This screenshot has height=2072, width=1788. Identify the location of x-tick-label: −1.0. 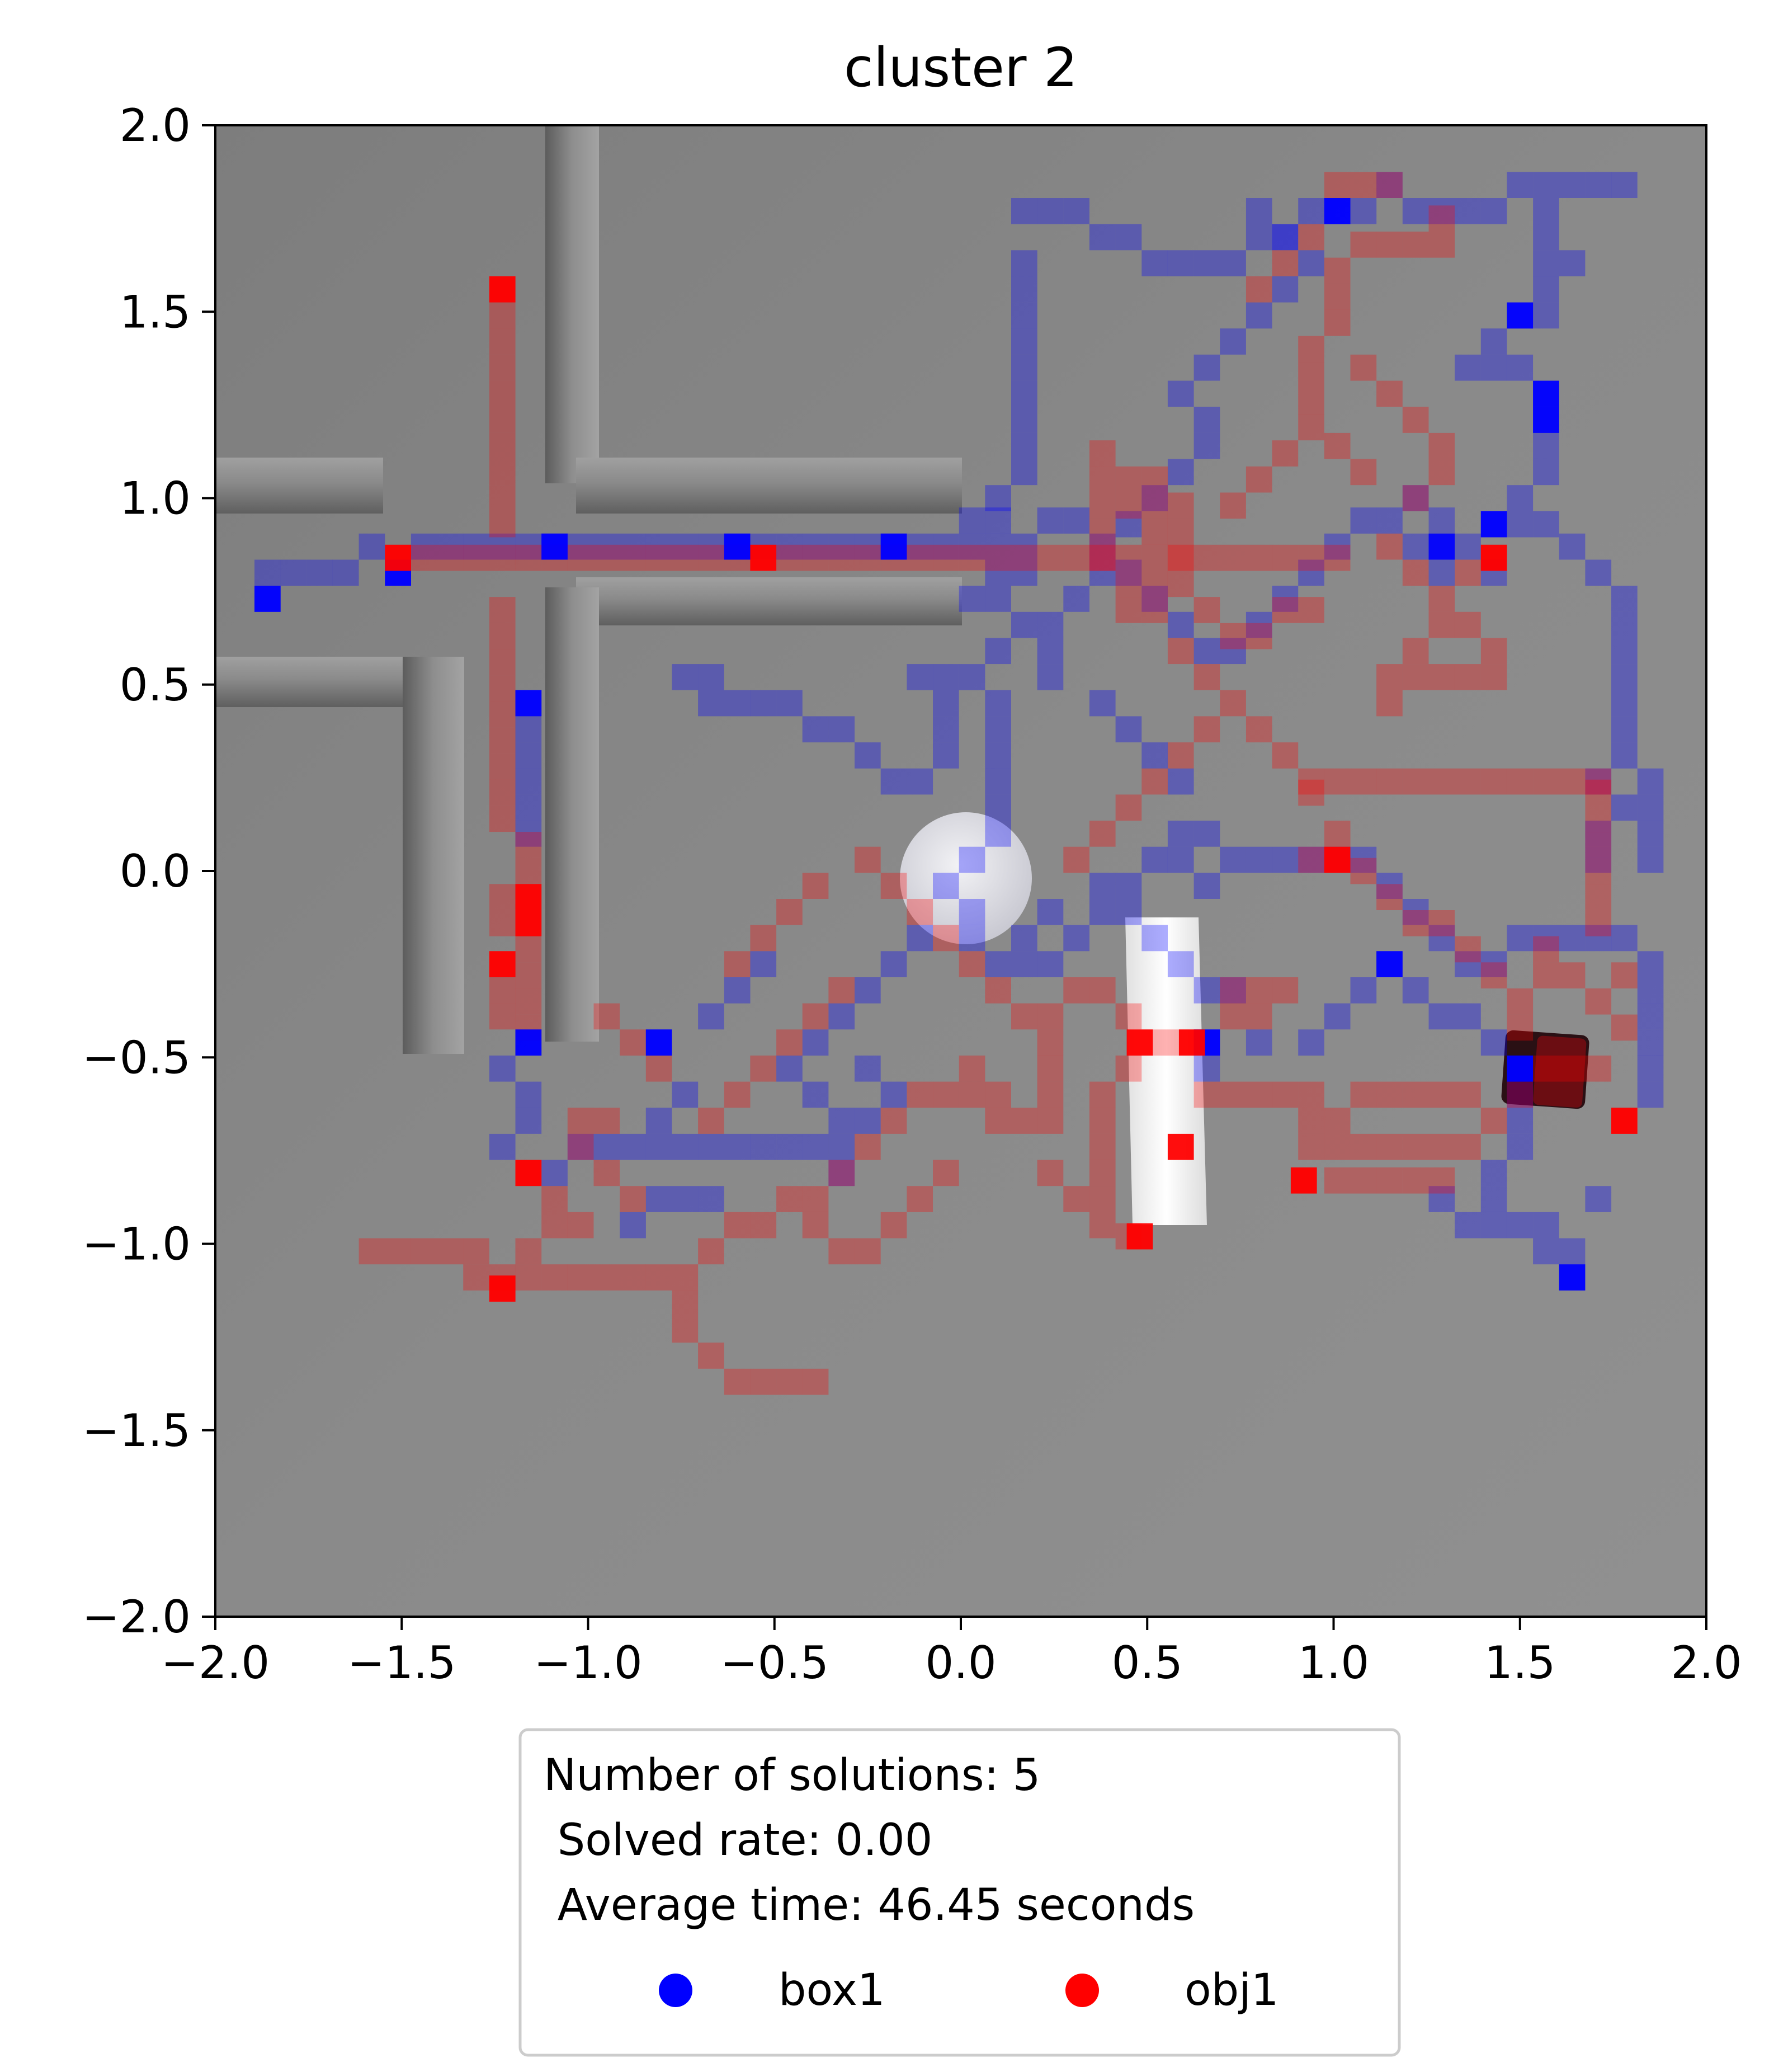
(588, 1663).